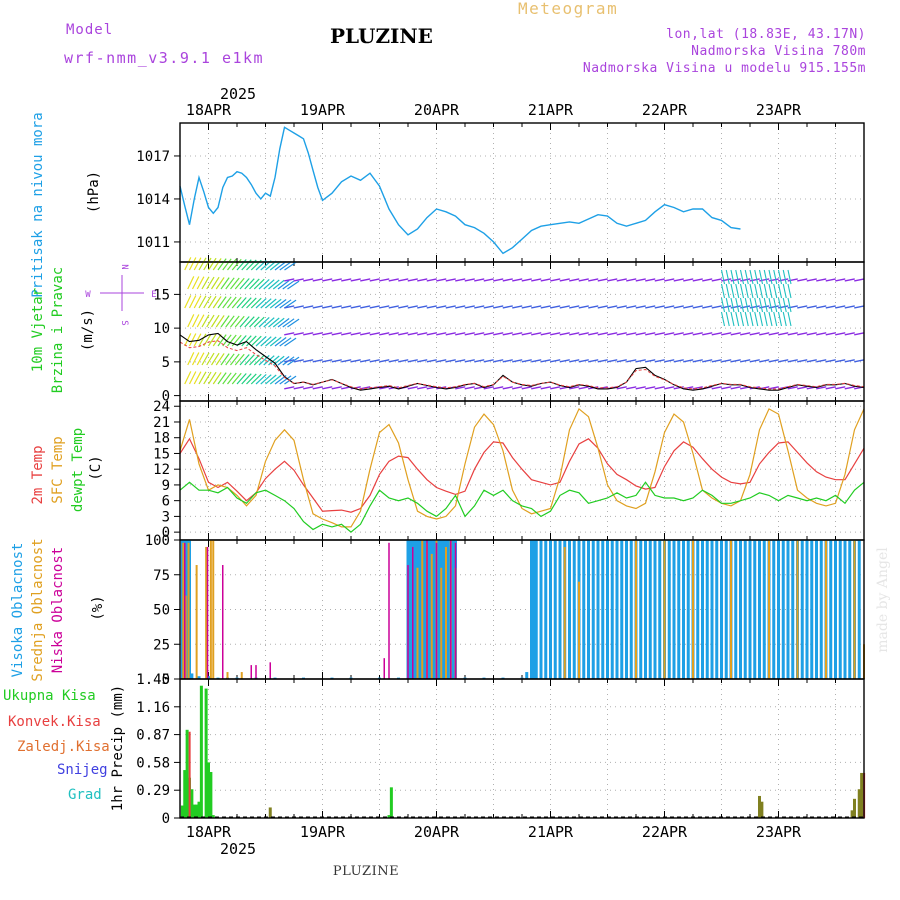 Image resolution: width=900 pixels, height=900 pixels. Describe the element at coordinates (161, 295) in the screenshot. I see `y-tick-label: 15` at that location.